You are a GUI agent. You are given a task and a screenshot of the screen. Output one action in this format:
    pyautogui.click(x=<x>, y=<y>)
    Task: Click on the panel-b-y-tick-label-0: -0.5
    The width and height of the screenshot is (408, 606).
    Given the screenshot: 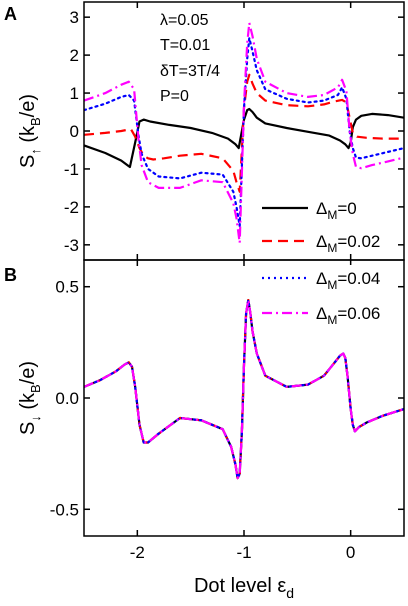 What is the action you would take?
    pyautogui.click(x=64, y=509)
    